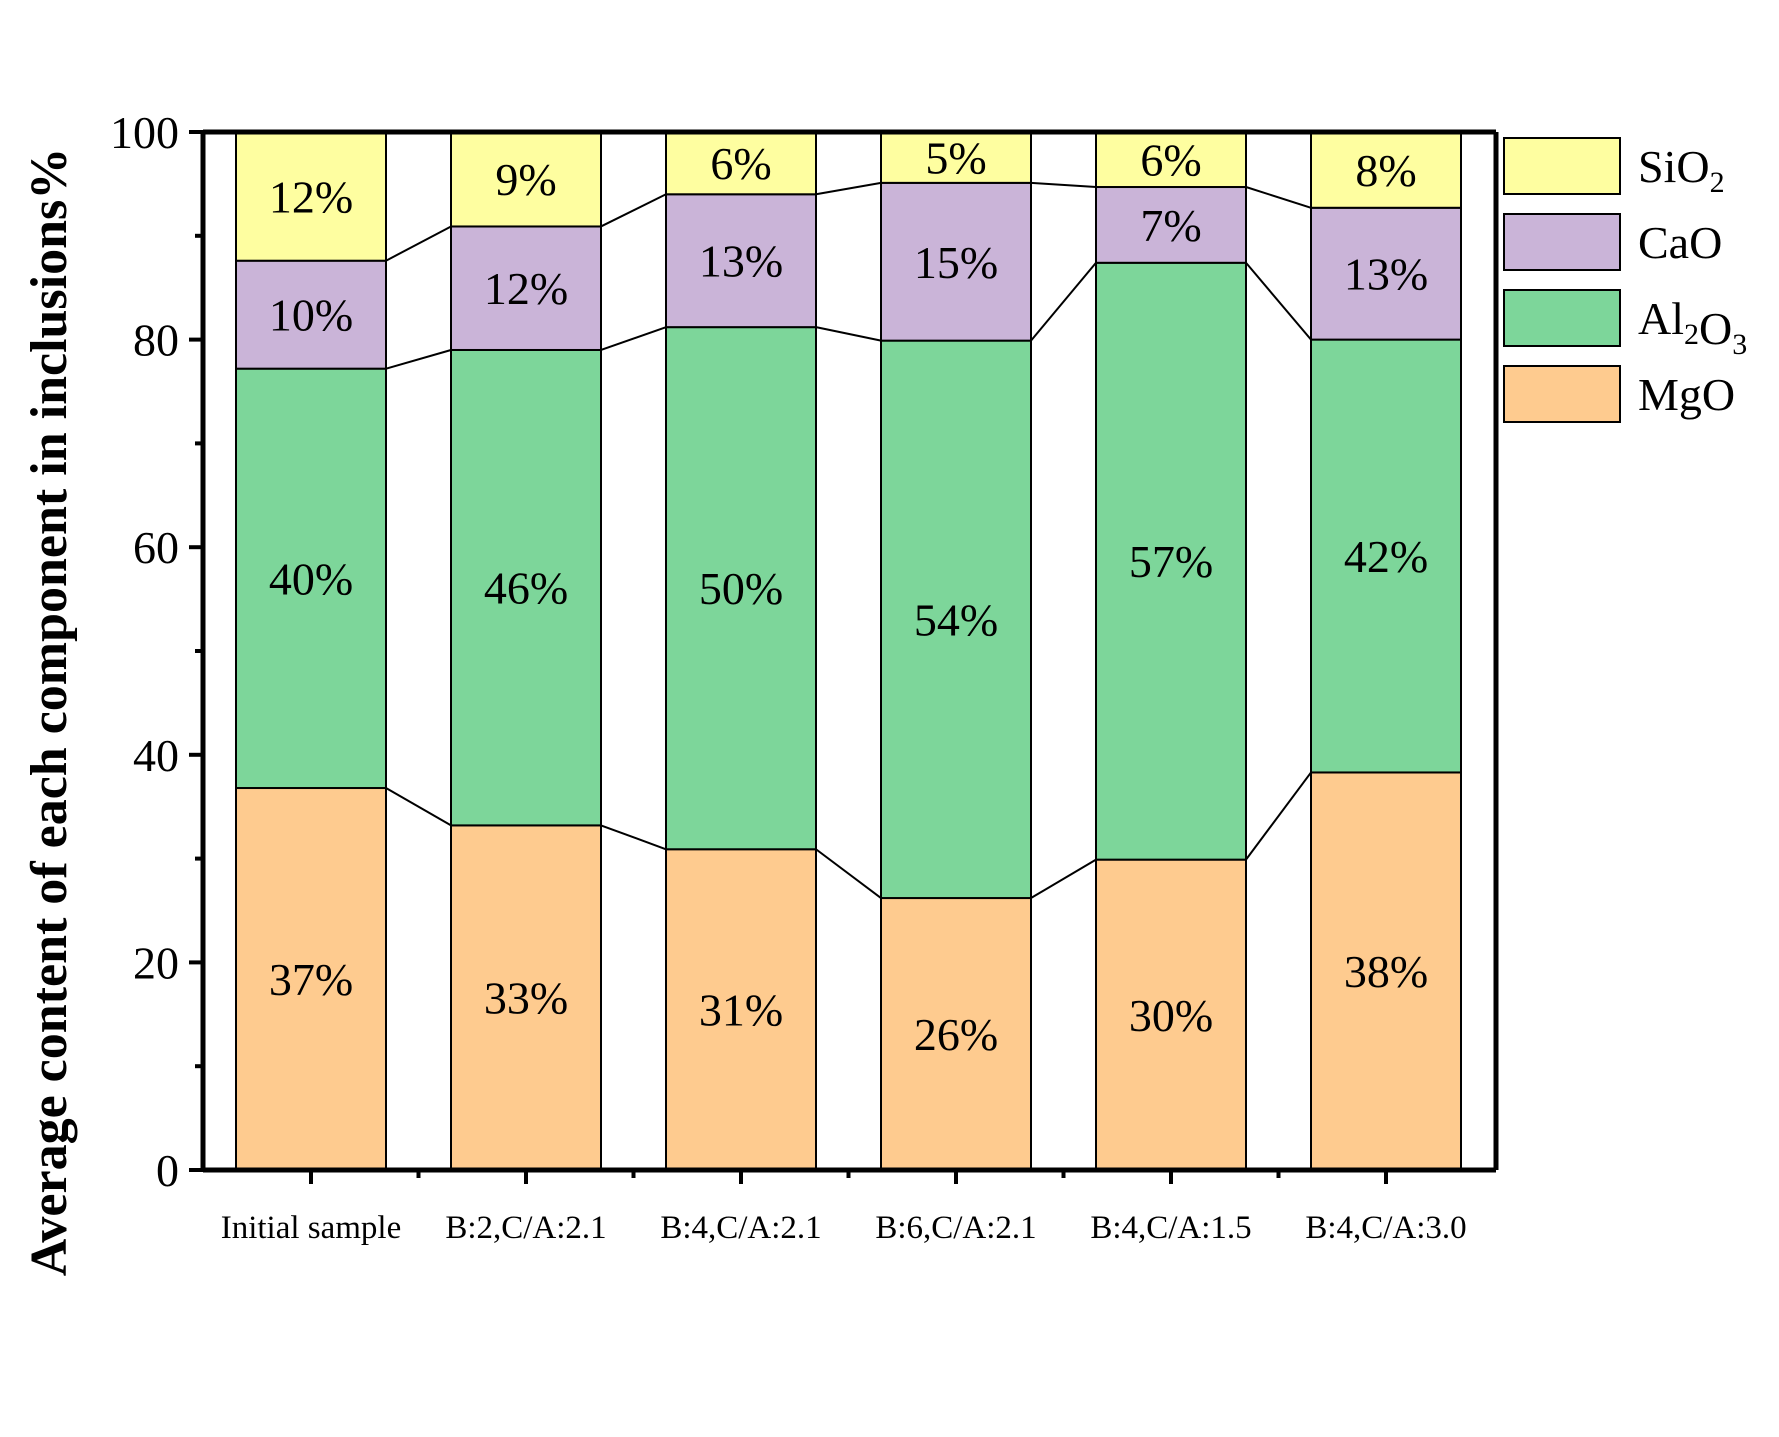 Image resolution: width=1779 pixels, height=1437 pixels. I want to click on y-tick-label: 20, so click(156, 962).